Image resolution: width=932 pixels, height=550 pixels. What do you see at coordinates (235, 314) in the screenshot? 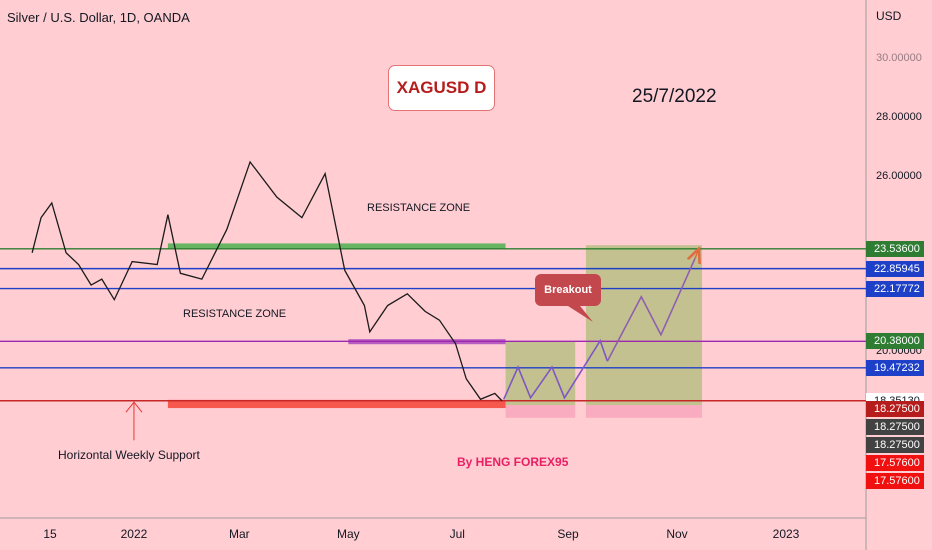
I see `resistance-zone-label-lower: RESISTANCE ZONE` at bounding box center [235, 314].